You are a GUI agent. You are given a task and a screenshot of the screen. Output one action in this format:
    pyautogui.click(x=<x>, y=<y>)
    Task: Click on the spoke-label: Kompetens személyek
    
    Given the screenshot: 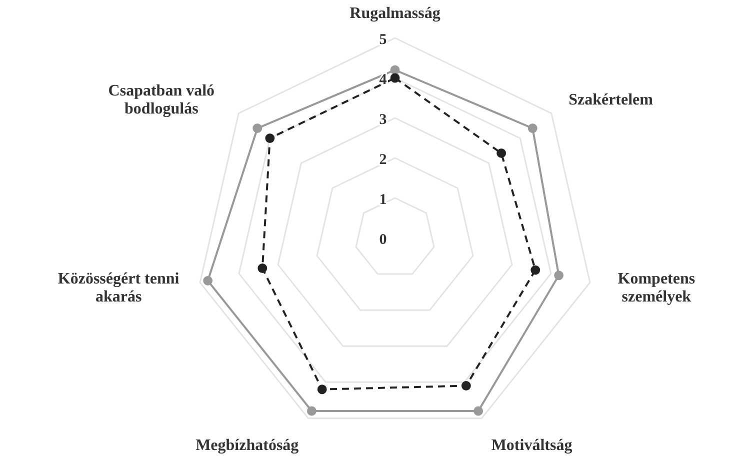 What is the action you would take?
    pyautogui.click(x=657, y=288)
    